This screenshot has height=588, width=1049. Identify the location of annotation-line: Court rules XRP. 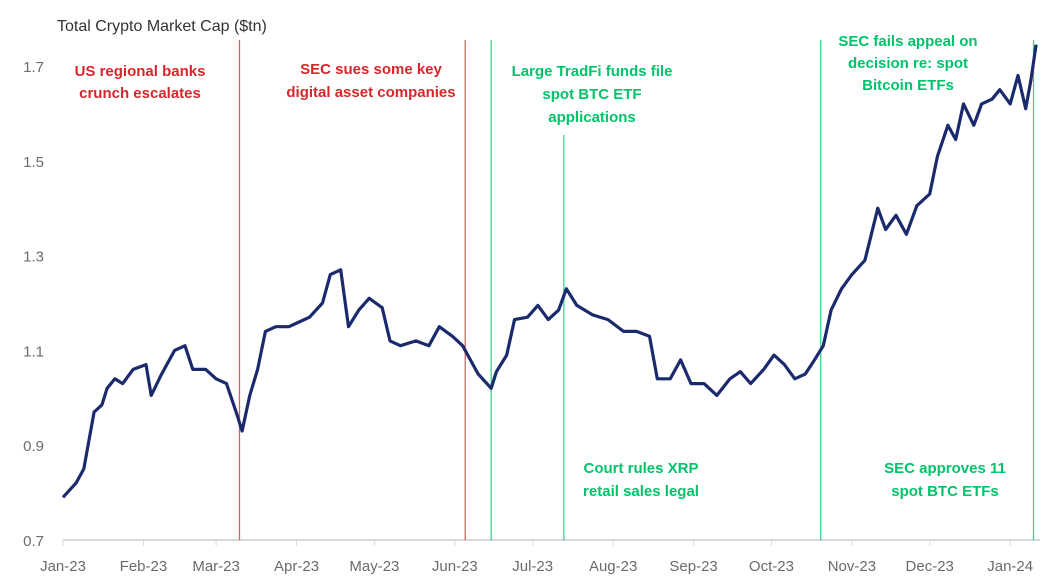
(640, 468).